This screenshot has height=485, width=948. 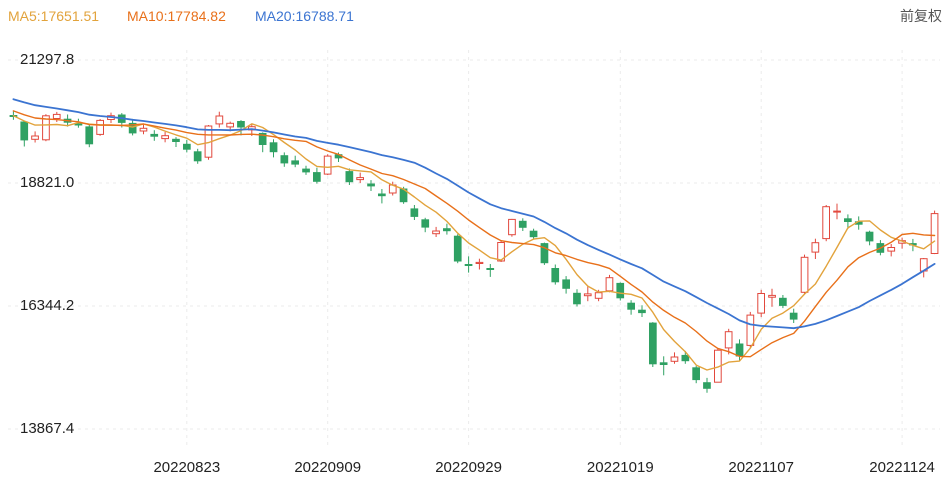 What do you see at coordinates (47, 59) in the screenshot?
I see `y-tick-label: 21297.8` at bounding box center [47, 59].